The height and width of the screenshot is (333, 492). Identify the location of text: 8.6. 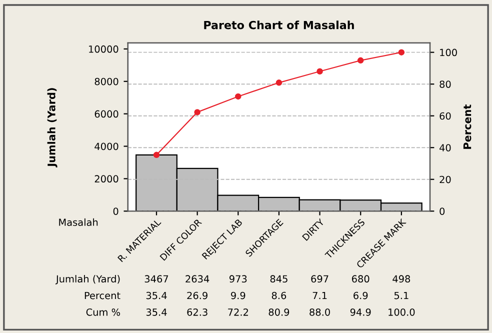
(279, 296).